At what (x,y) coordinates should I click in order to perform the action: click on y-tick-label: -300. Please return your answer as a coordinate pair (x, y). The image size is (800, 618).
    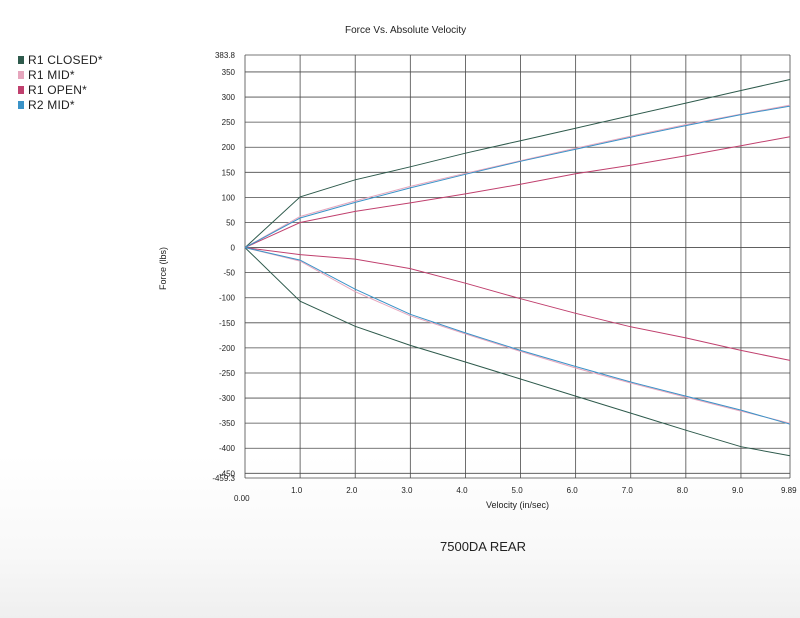
    Looking at the image, I should click on (227, 398).